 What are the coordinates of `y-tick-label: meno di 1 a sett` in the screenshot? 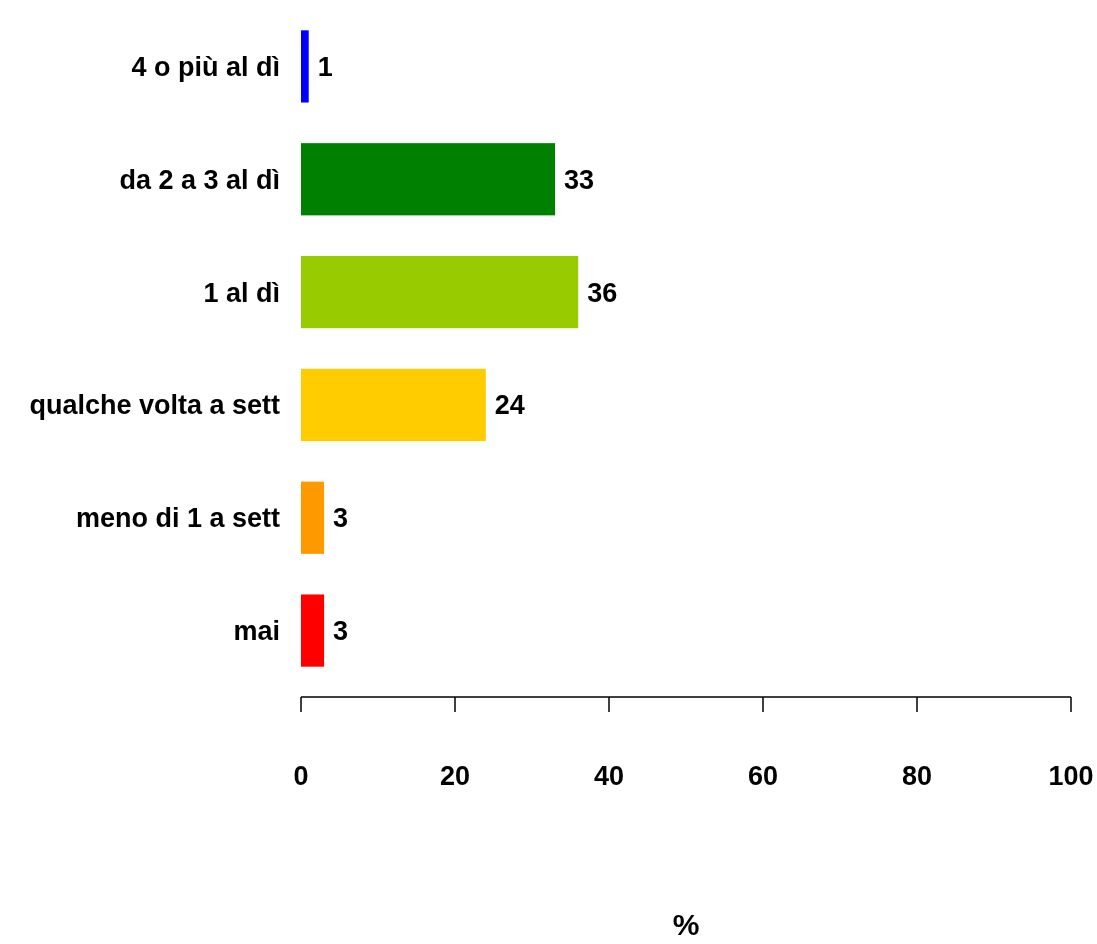 It's located at (177, 518).